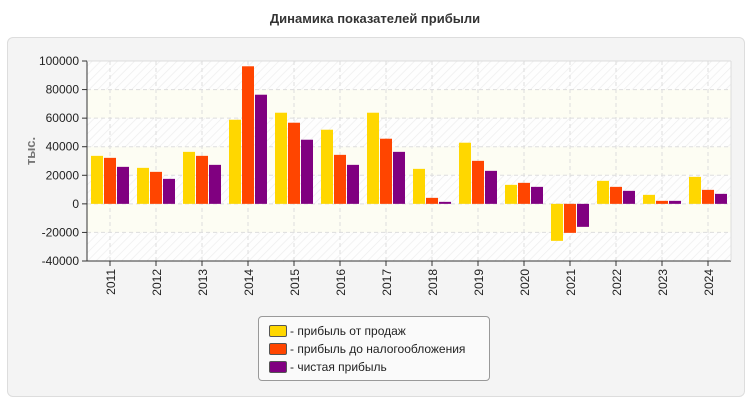 Image resolution: width=750 pixels, height=400 pixels. Describe the element at coordinates (387, 282) in the screenshot. I see `x-tick-label: 2017` at that location.